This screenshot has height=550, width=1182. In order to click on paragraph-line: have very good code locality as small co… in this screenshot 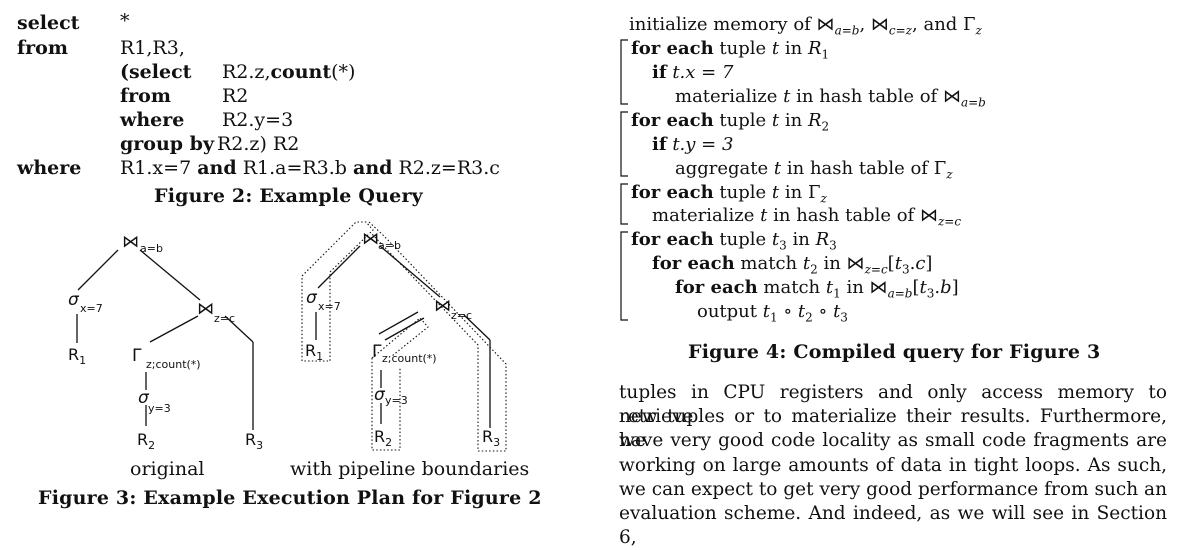, I will do `click(893, 441)`.